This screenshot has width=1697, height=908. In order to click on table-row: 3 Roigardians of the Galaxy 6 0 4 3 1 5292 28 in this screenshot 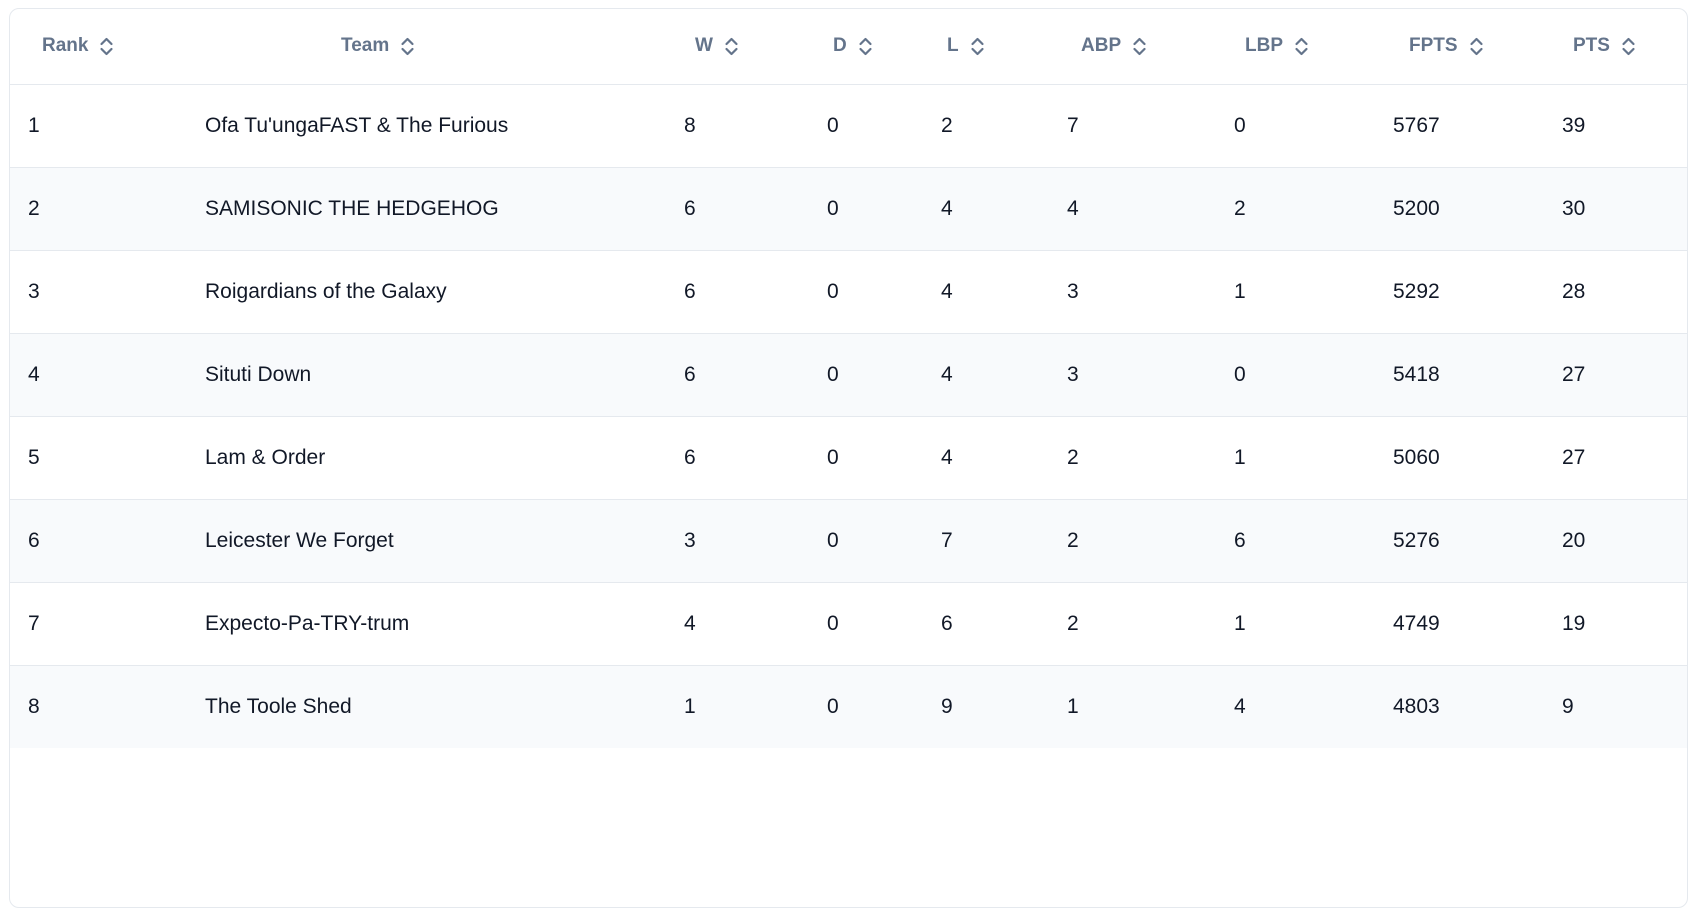, I will do `click(848, 291)`.